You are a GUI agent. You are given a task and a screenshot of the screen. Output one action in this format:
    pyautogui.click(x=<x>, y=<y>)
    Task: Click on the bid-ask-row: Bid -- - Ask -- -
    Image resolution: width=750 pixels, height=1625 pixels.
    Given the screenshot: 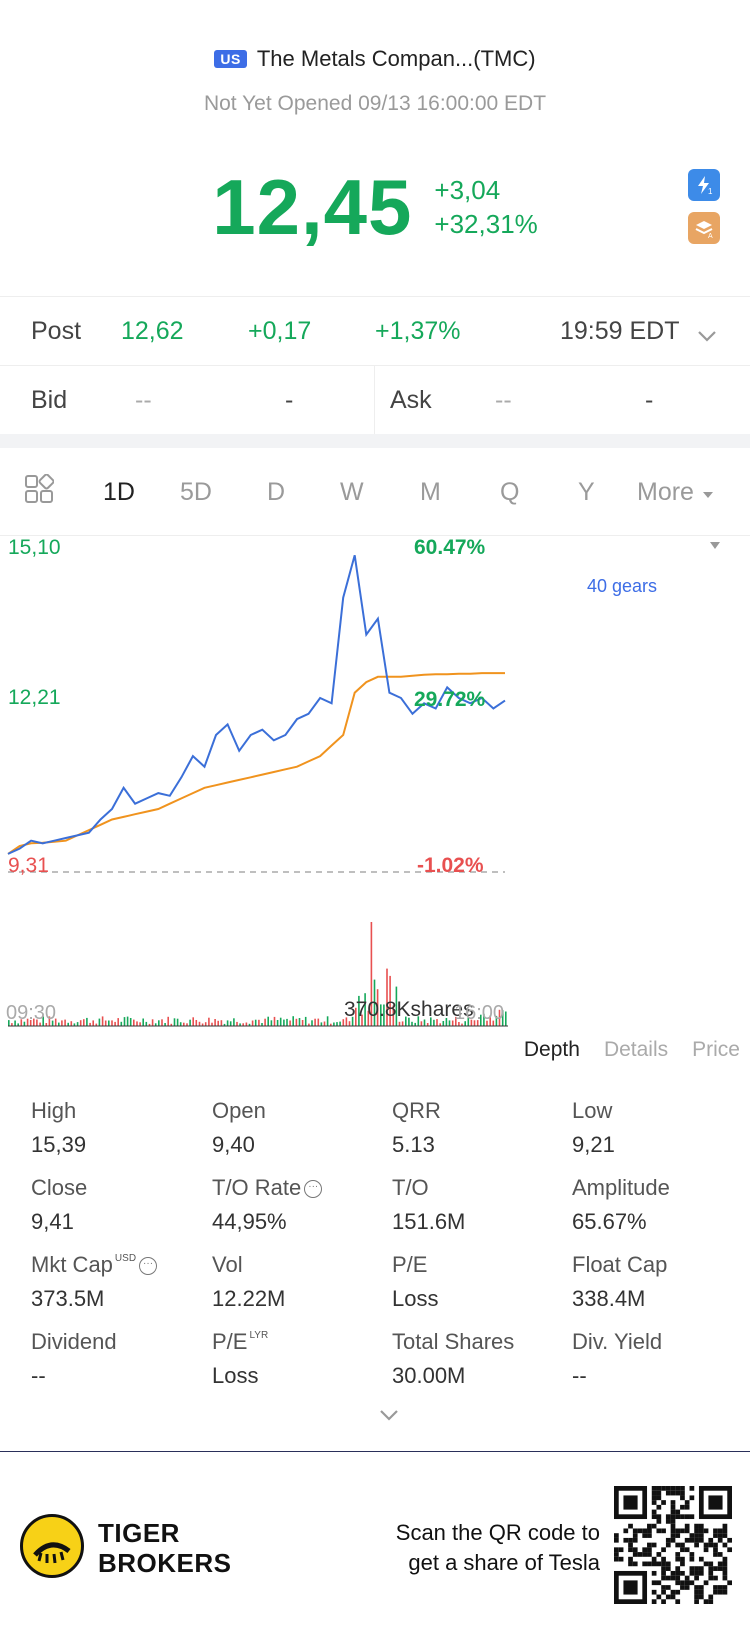 What is the action you would take?
    pyautogui.click(x=375, y=400)
    